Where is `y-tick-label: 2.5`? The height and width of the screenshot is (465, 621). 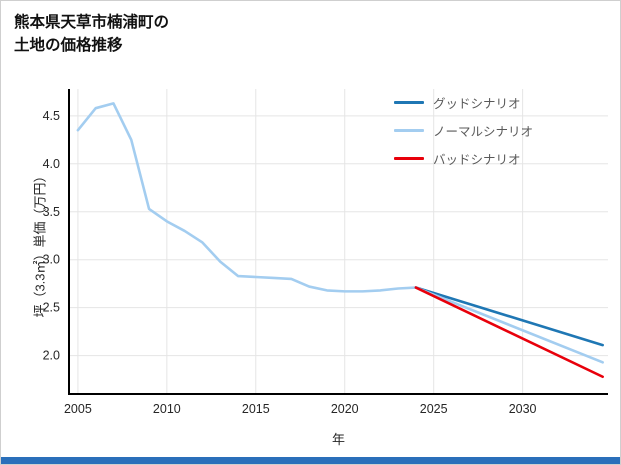 y-tick-label: 2.5 is located at coordinates (51, 308).